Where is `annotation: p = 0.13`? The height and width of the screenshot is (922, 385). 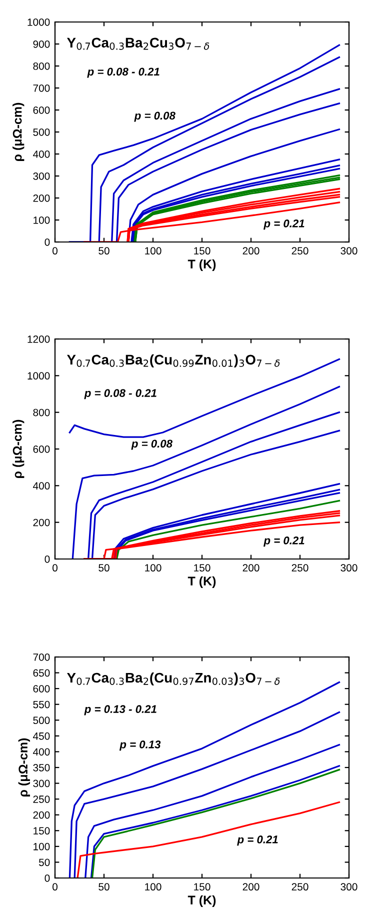 annotation: p = 0.13 is located at coordinates (140, 745).